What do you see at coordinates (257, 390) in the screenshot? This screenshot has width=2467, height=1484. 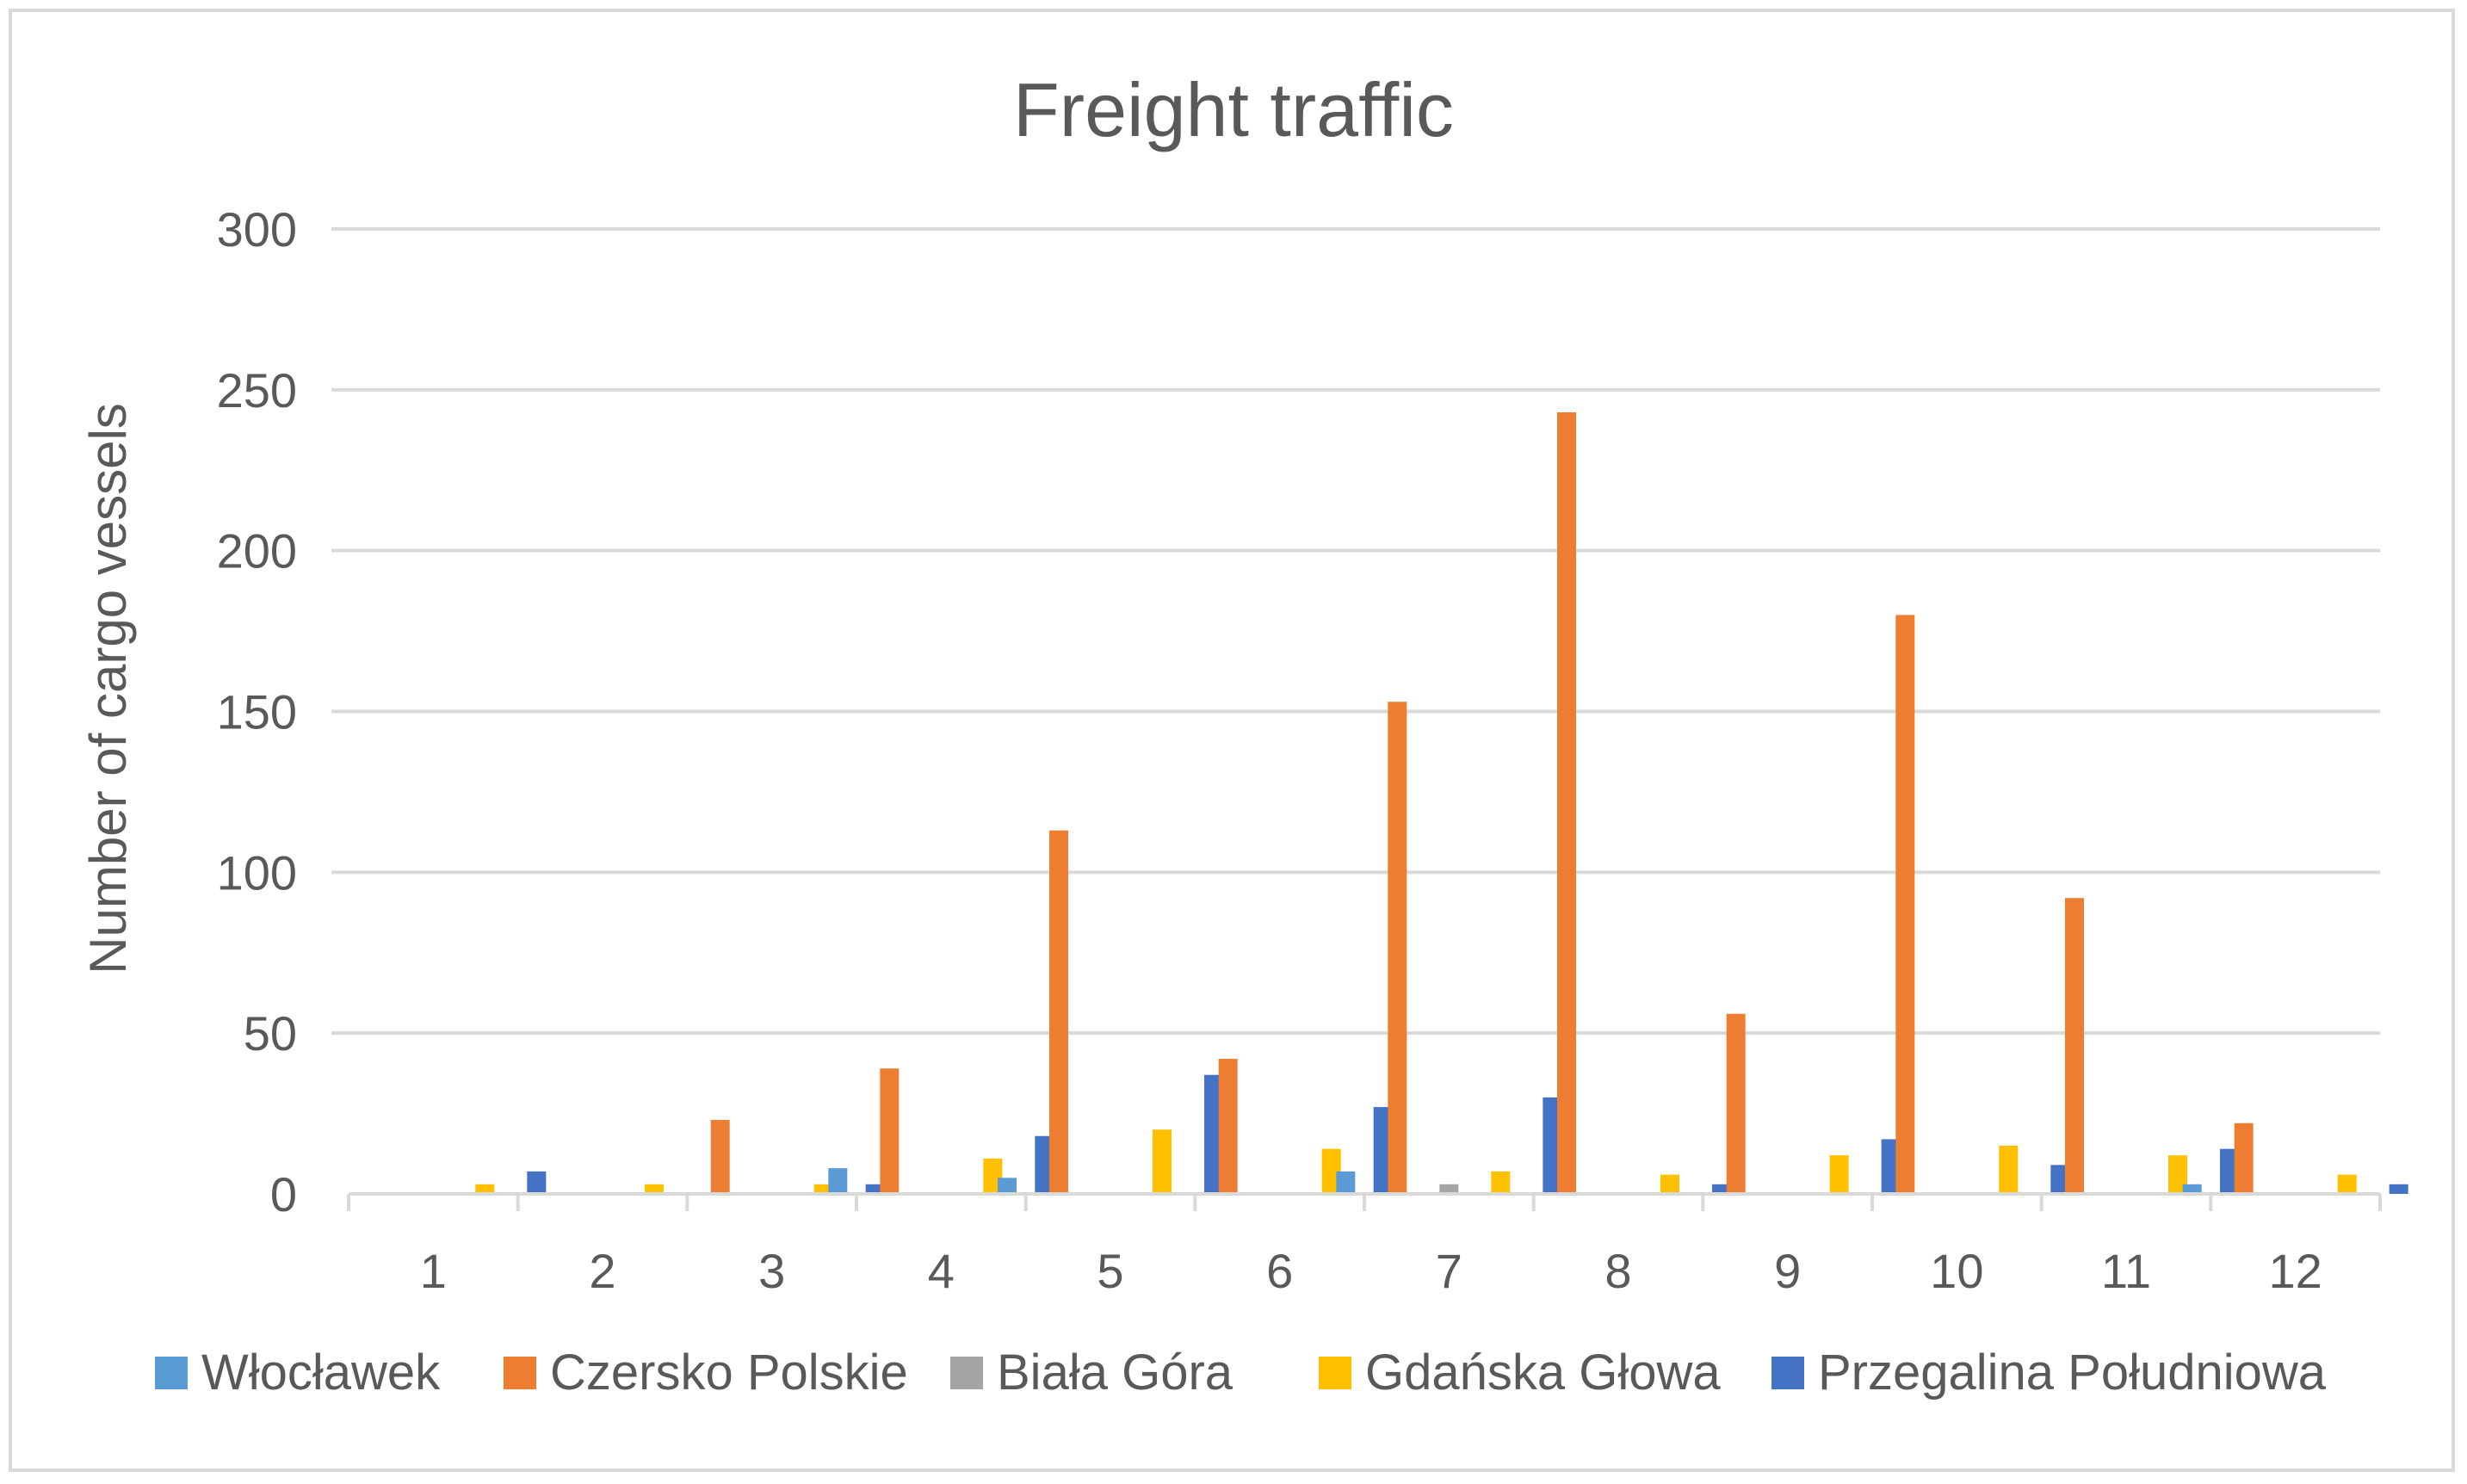 I see `y-tick-label: 250` at bounding box center [257, 390].